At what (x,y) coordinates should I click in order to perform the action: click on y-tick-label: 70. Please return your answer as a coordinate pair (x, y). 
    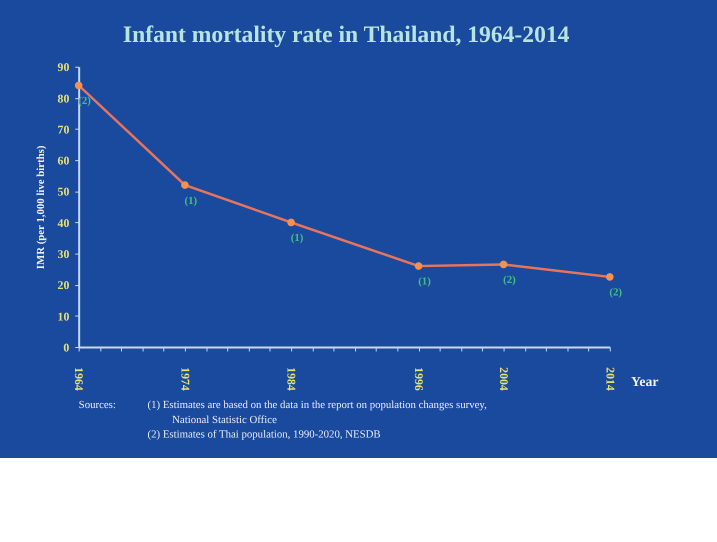
    Looking at the image, I should click on (64, 129).